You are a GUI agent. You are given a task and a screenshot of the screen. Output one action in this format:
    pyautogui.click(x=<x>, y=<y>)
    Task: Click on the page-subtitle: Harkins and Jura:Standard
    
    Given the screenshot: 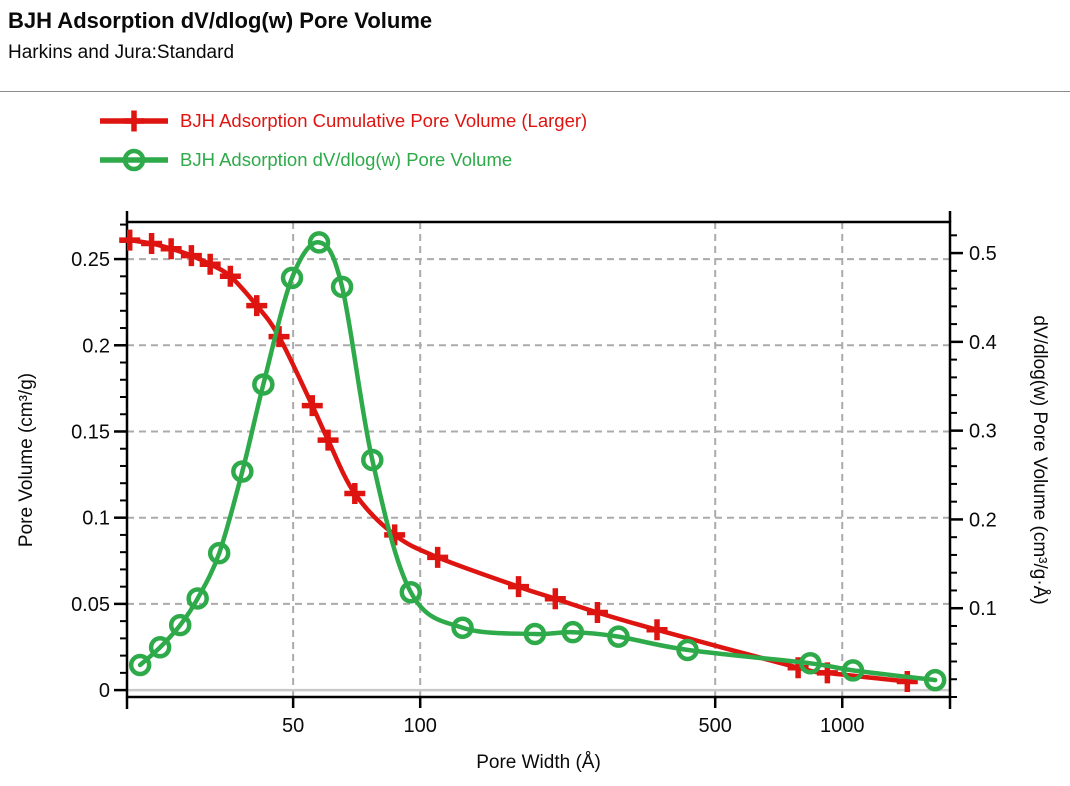 What is the action you would take?
    pyautogui.click(x=121, y=52)
    